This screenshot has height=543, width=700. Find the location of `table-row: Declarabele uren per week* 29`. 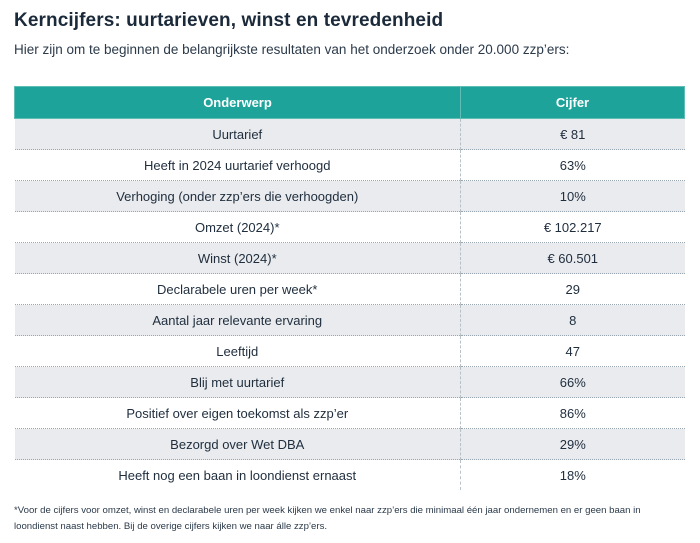

table-row: Declarabele uren per week* 29 is located at coordinates (349, 289).